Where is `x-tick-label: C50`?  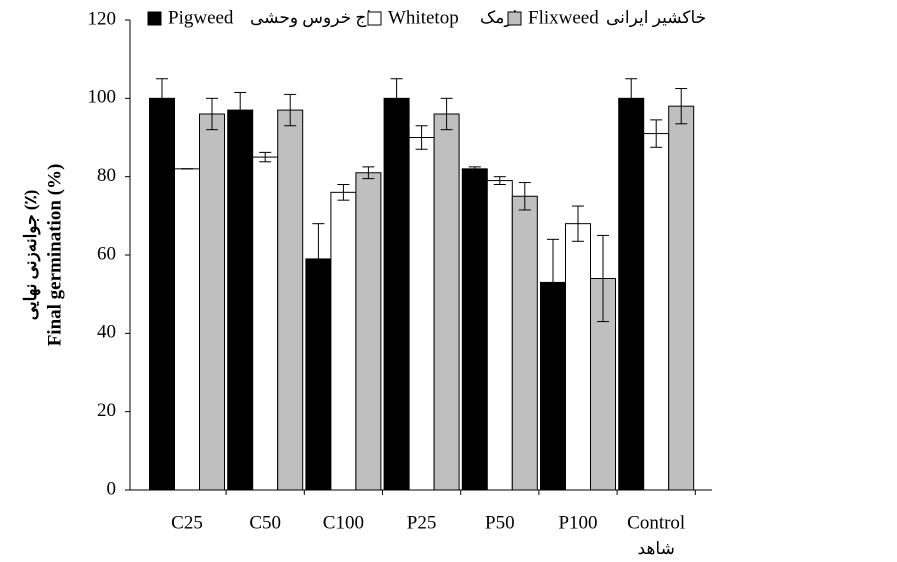
x-tick-label: C50 is located at coordinates (265, 522).